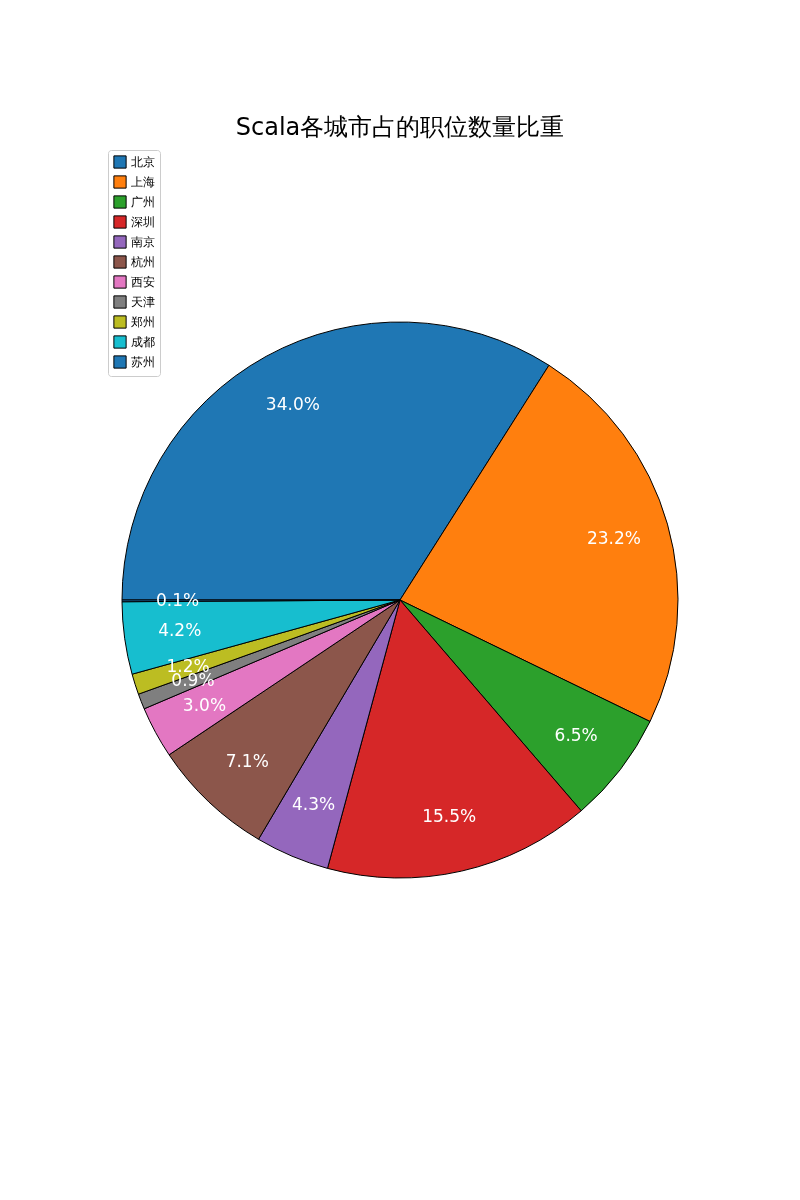  I want to click on legend-label: 天津, so click(143, 302).